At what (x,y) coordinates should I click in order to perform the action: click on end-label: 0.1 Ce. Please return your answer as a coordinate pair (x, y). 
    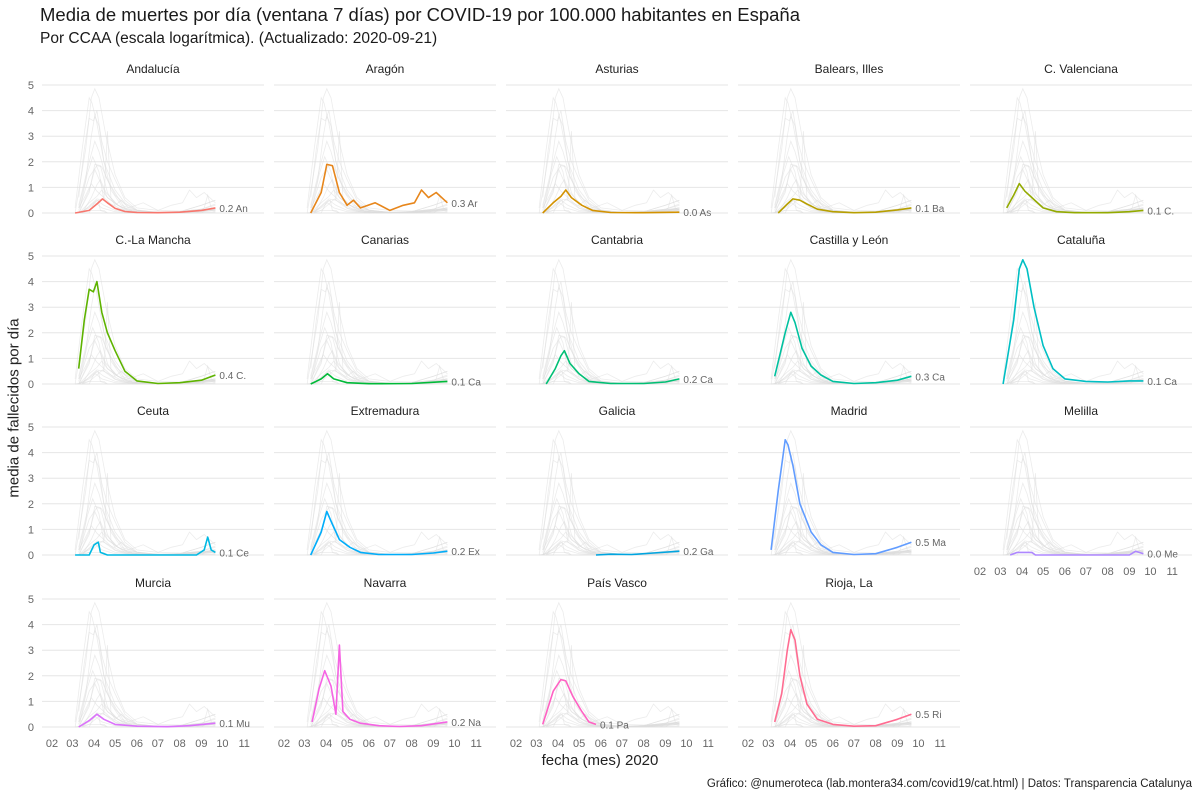
    Looking at the image, I should click on (234, 553).